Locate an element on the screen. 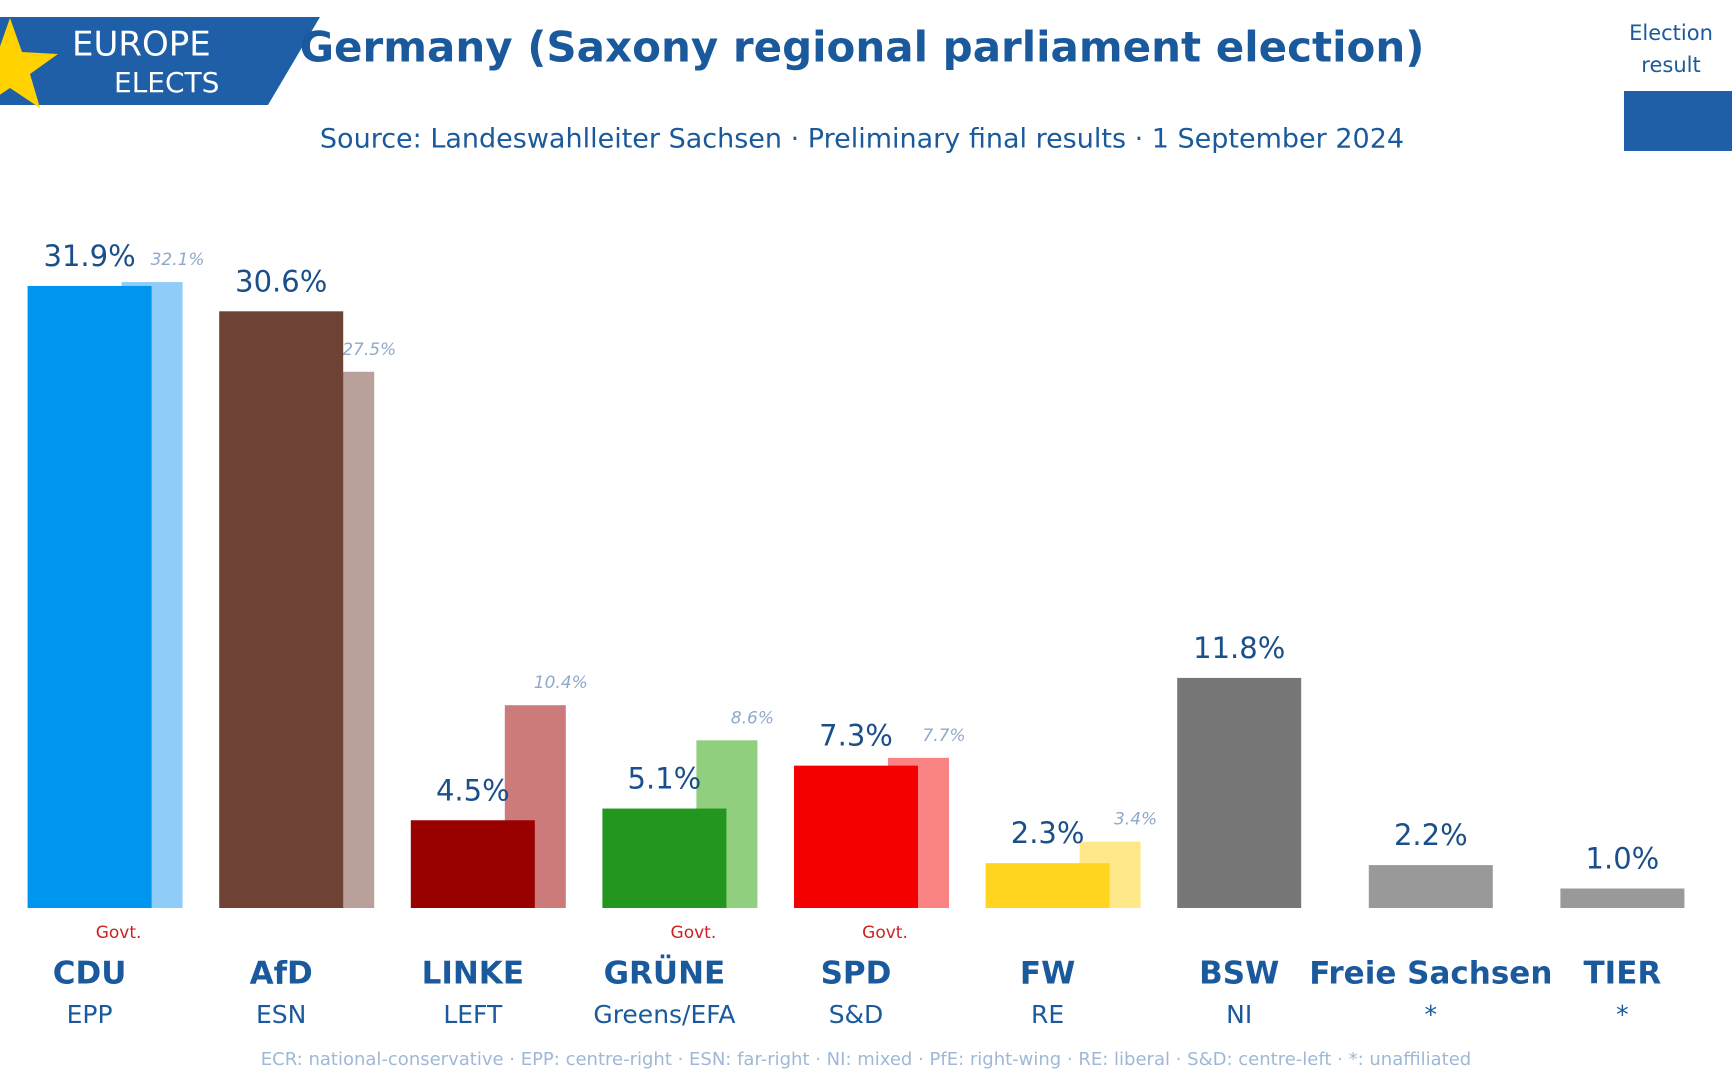 The image size is (1732, 1083). previous-value-label: 27.5% is located at coordinates (369, 350).